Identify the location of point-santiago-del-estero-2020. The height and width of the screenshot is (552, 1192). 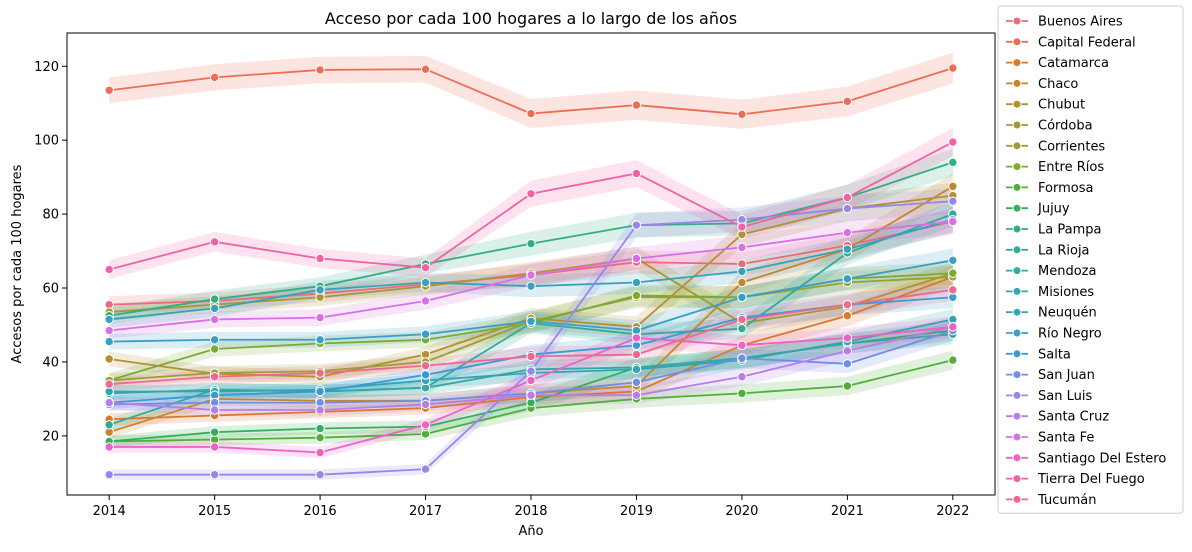
(742, 345).